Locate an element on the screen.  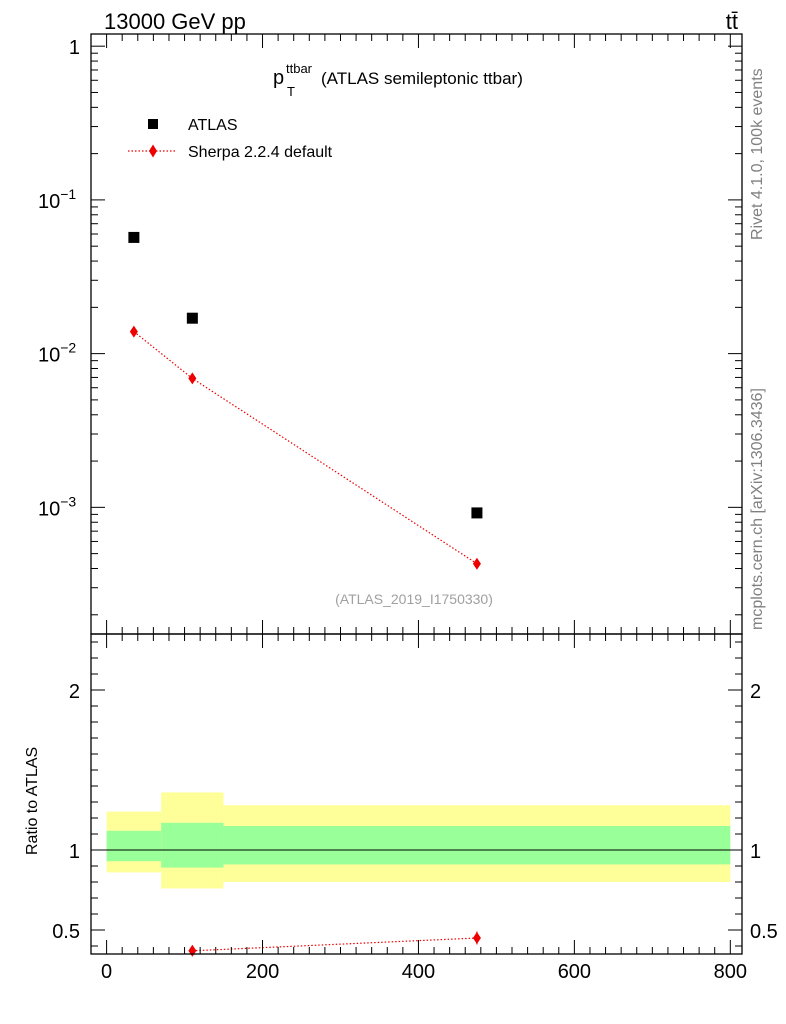
title-superscript: ttbar is located at coordinates (299, 68).